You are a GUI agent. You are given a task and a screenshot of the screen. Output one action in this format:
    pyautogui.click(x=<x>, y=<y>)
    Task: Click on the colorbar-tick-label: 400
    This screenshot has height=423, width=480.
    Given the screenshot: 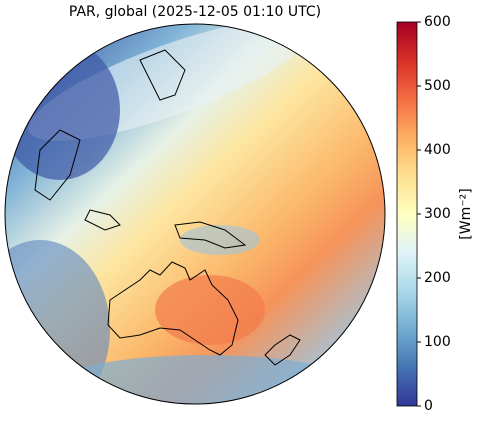 What is the action you would take?
    pyautogui.click(x=437, y=150)
    